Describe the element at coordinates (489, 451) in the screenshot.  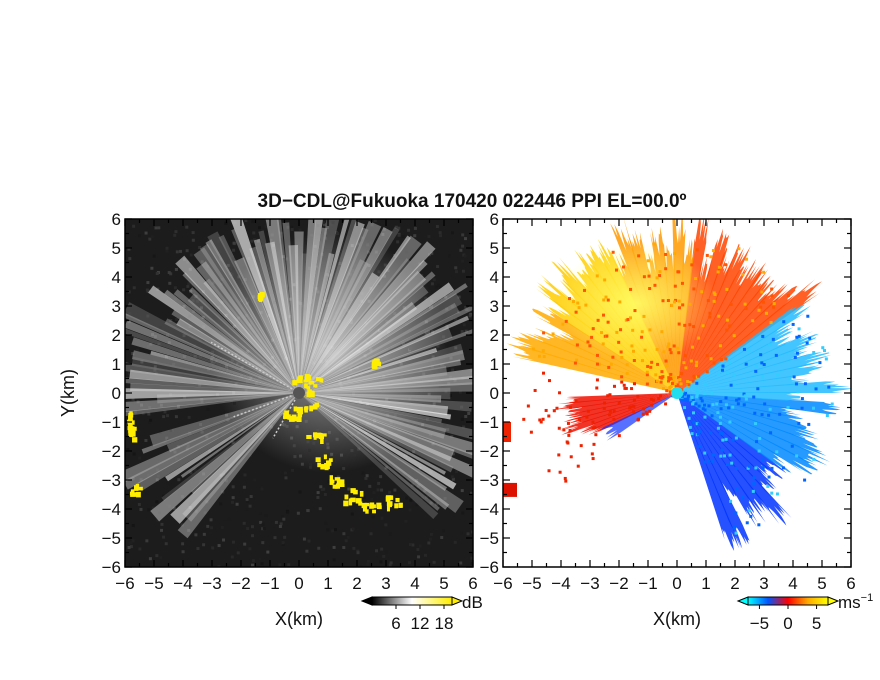
I see `y-tick-label: −2` at that location.